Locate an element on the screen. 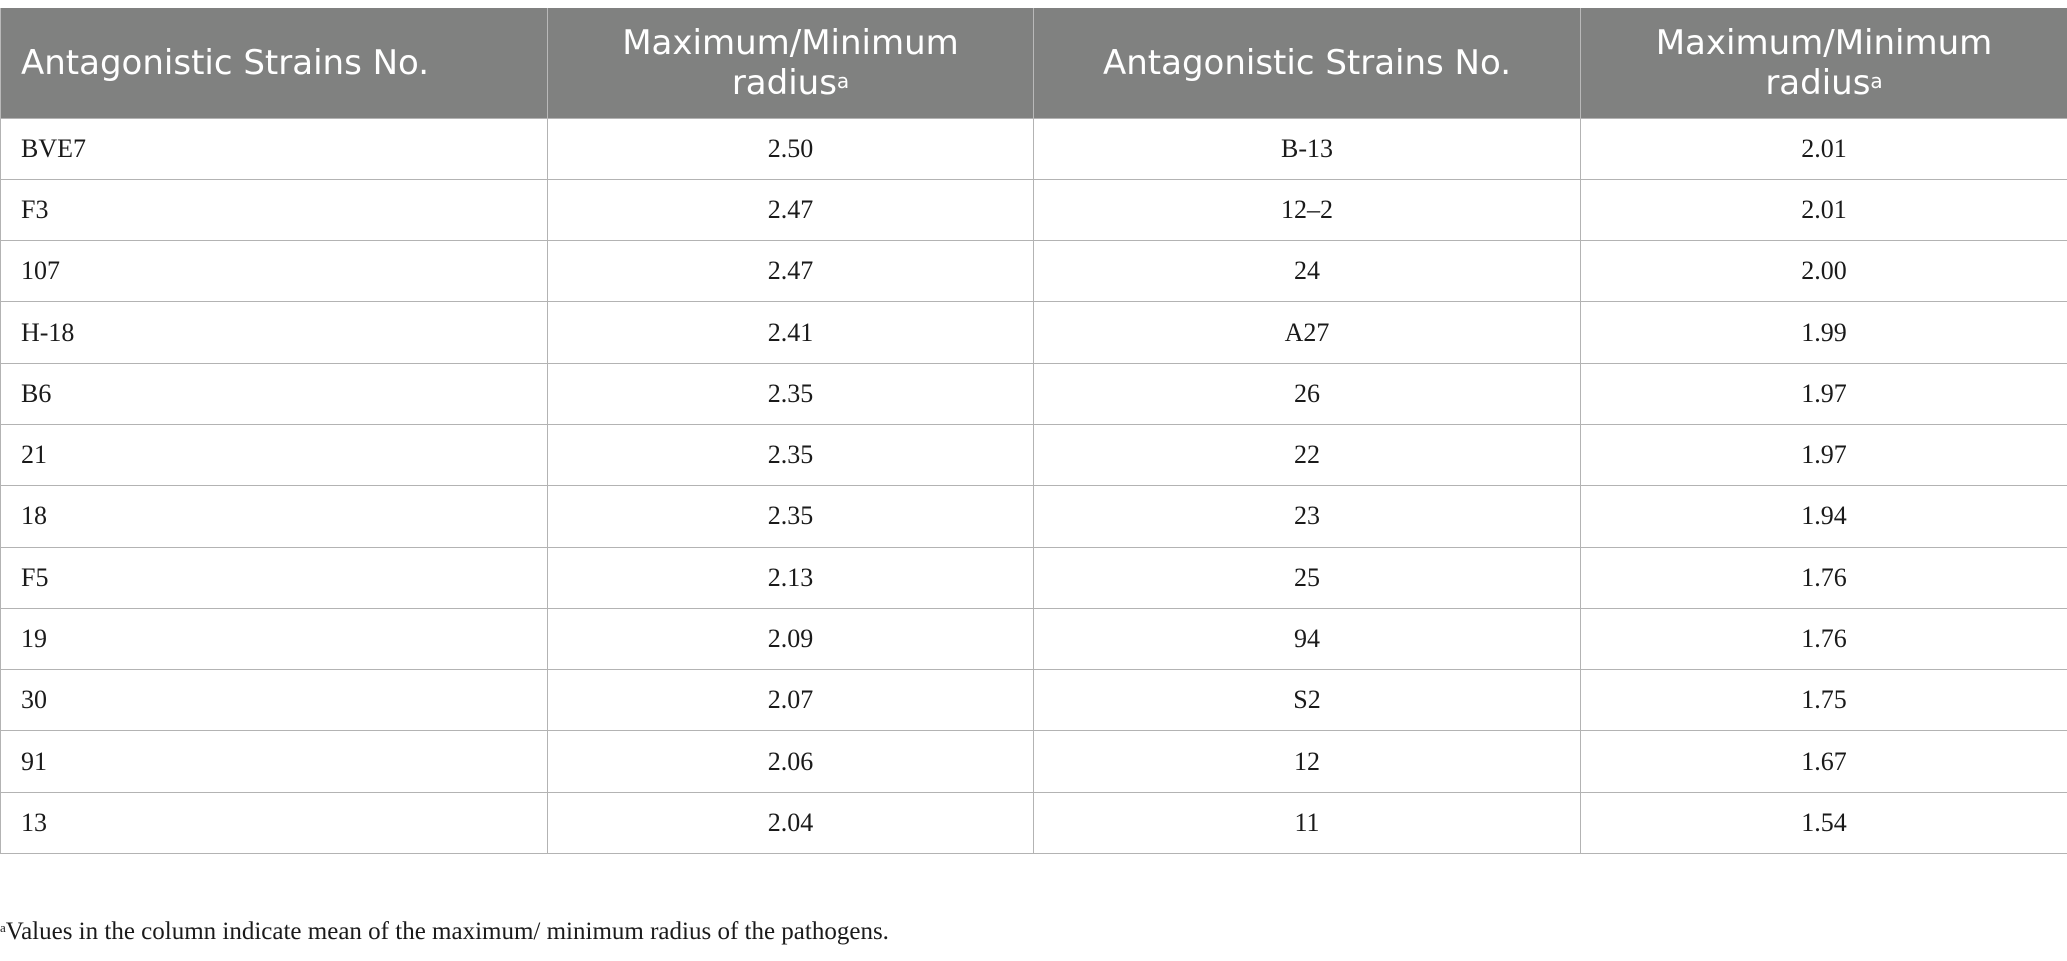 The image size is (2067, 961). strain-no-cell: 12 is located at coordinates (1307, 761).